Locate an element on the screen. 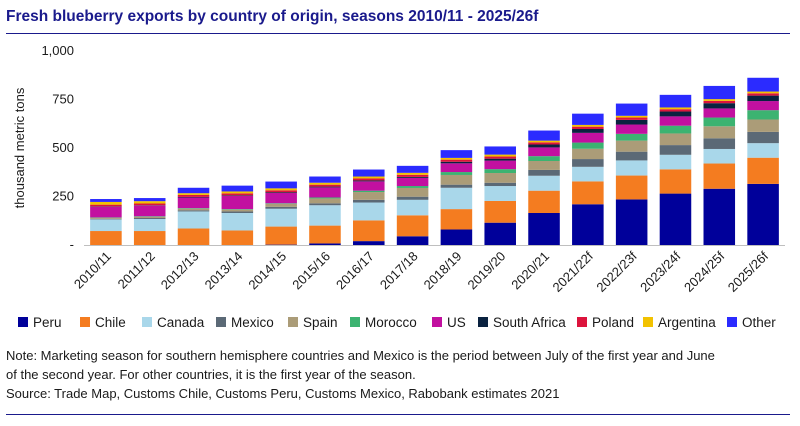 The width and height of the screenshot is (800, 426). legend-label-spain: Spain is located at coordinates (320, 322).